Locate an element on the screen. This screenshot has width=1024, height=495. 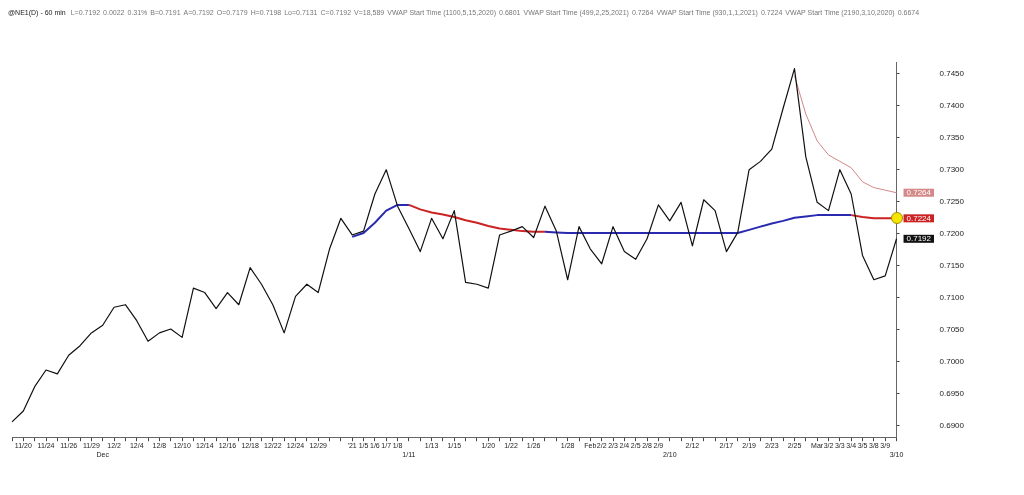
y-tick-label: 0.7250 is located at coordinates (952, 201).